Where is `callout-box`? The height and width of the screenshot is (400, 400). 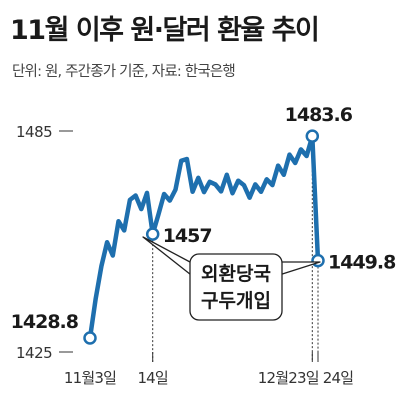 callout-box is located at coordinates (236, 287).